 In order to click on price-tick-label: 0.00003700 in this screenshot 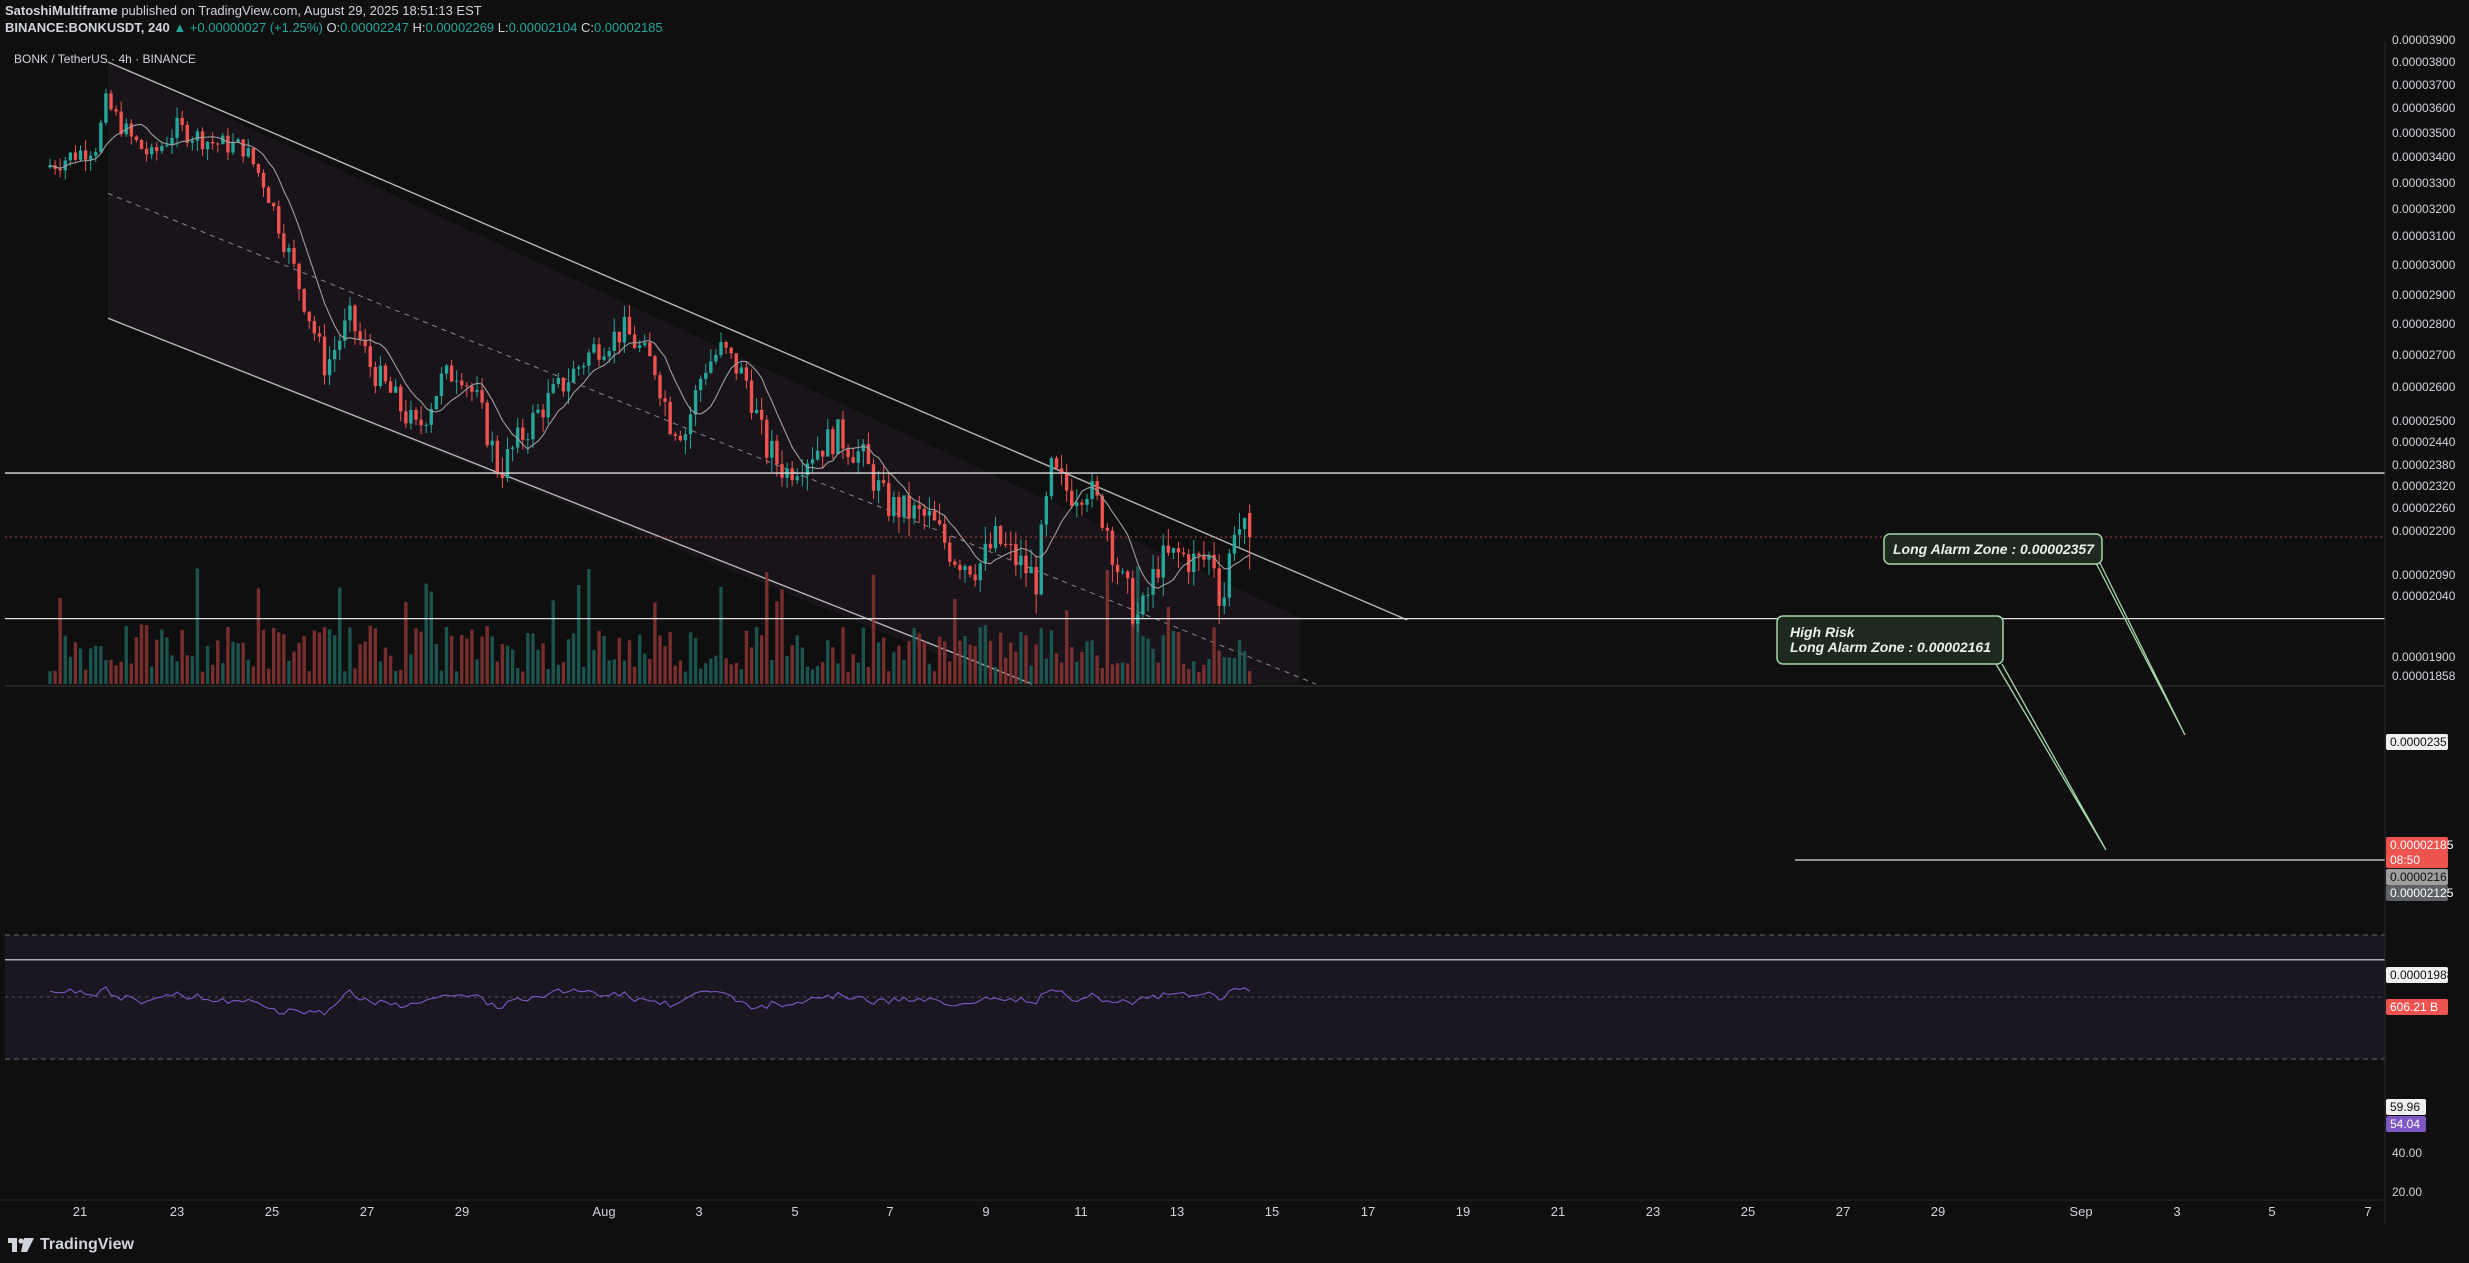, I will do `click(2424, 85)`.